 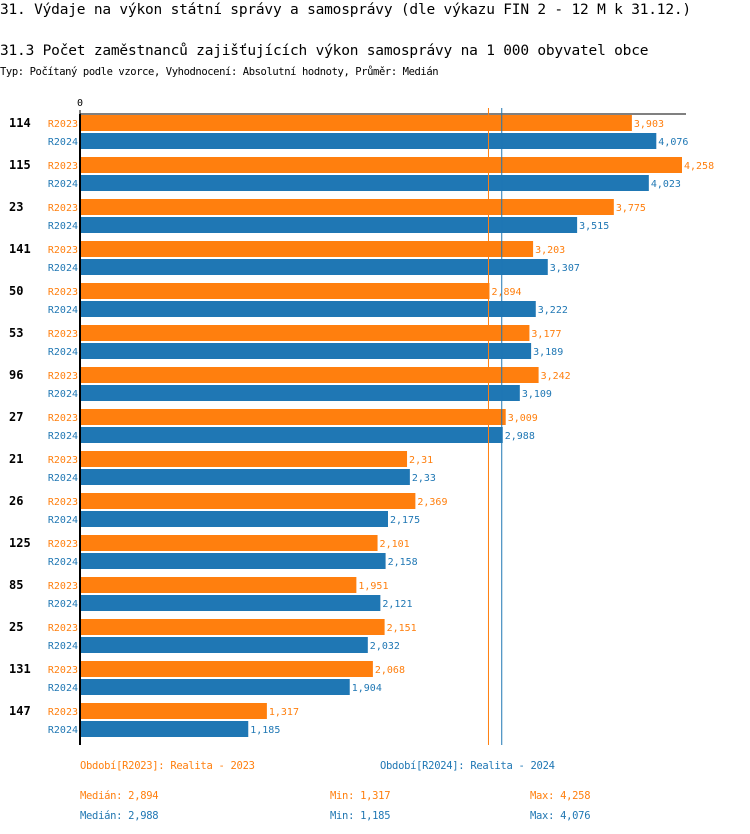 What do you see at coordinates (16, 207) in the screenshot?
I see `category-label: 23` at bounding box center [16, 207].